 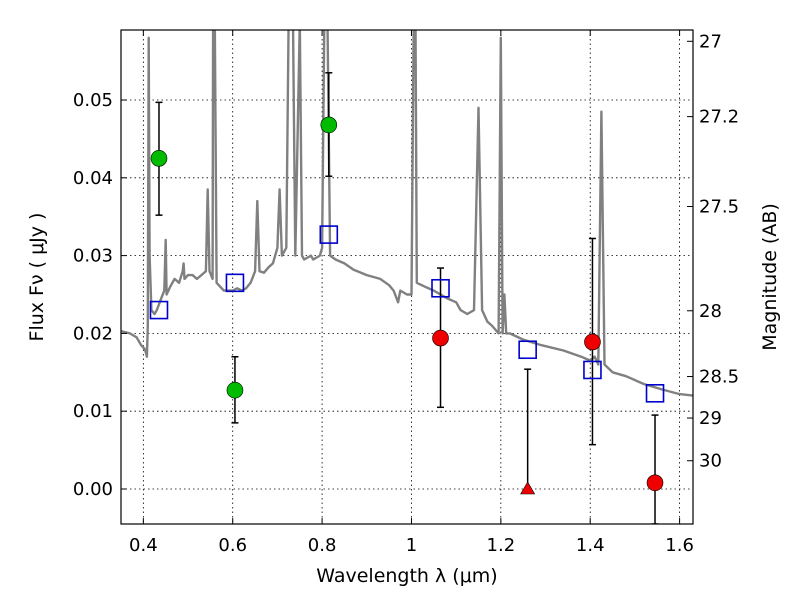 What do you see at coordinates (93, 178) in the screenshot?
I see `y-tick-label: 0.04` at bounding box center [93, 178].